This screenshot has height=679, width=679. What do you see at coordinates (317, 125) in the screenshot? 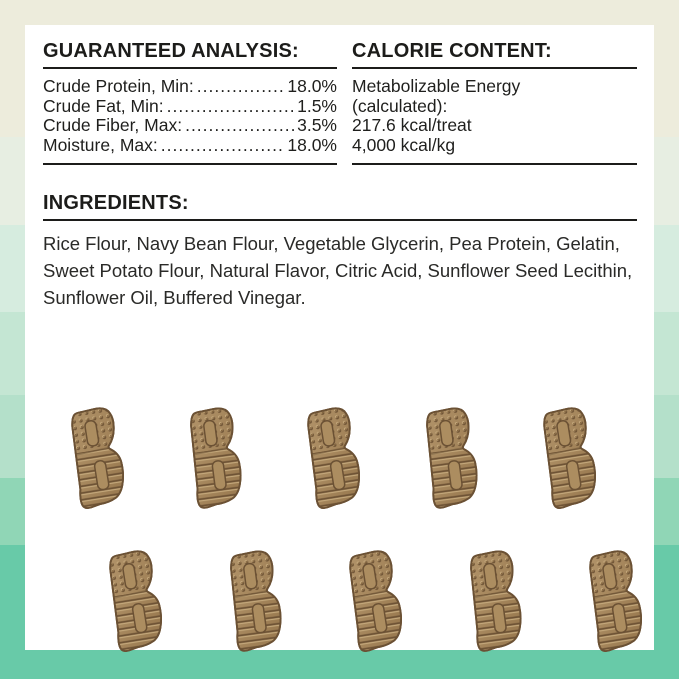
I see `analysis-value: 3.5%` at bounding box center [317, 125].